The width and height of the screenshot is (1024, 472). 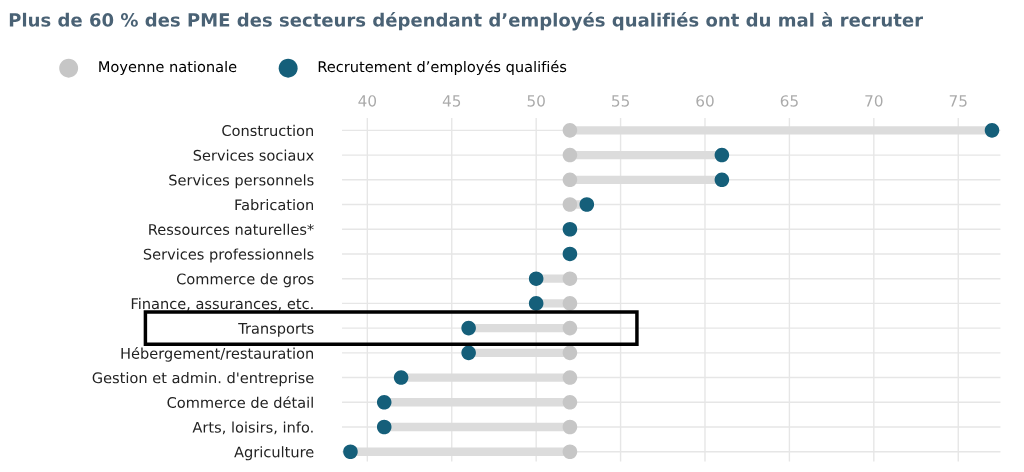 I want to click on y-tick-label: Transports, so click(x=276, y=330).